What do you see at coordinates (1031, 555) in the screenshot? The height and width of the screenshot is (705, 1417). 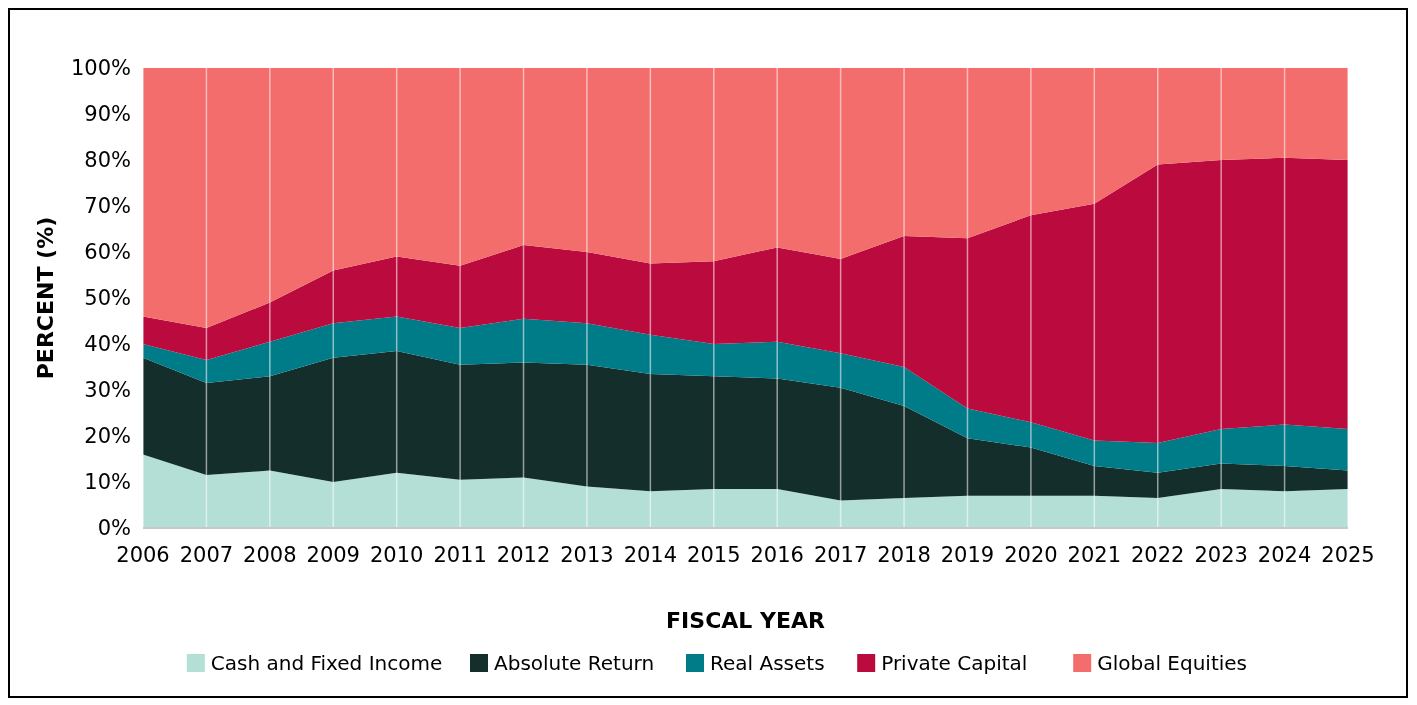 I see `x-tick-label: 2020` at bounding box center [1031, 555].